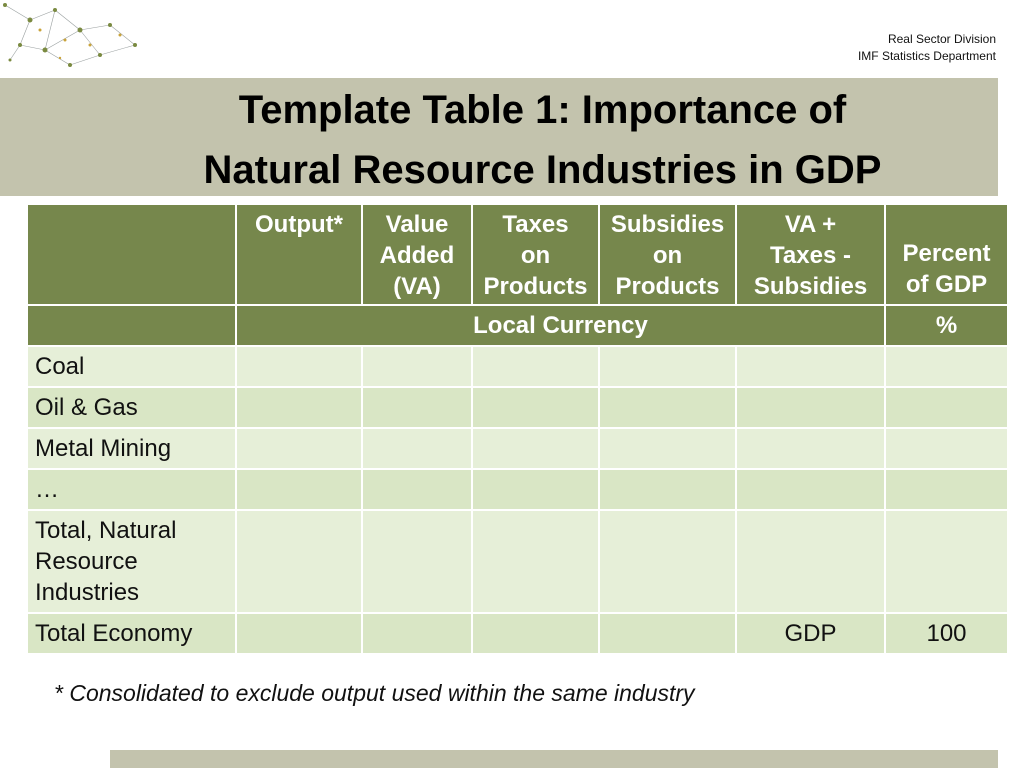 The height and width of the screenshot is (768, 1024). What do you see at coordinates (299, 254) in the screenshot?
I see `column-header-output: Output*` at bounding box center [299, 254].